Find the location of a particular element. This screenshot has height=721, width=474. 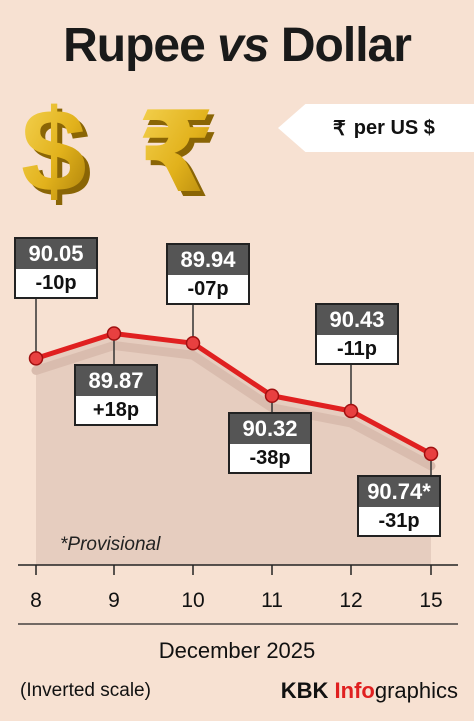

data-value-label: 90.32 is located at coordinates (270, 429).